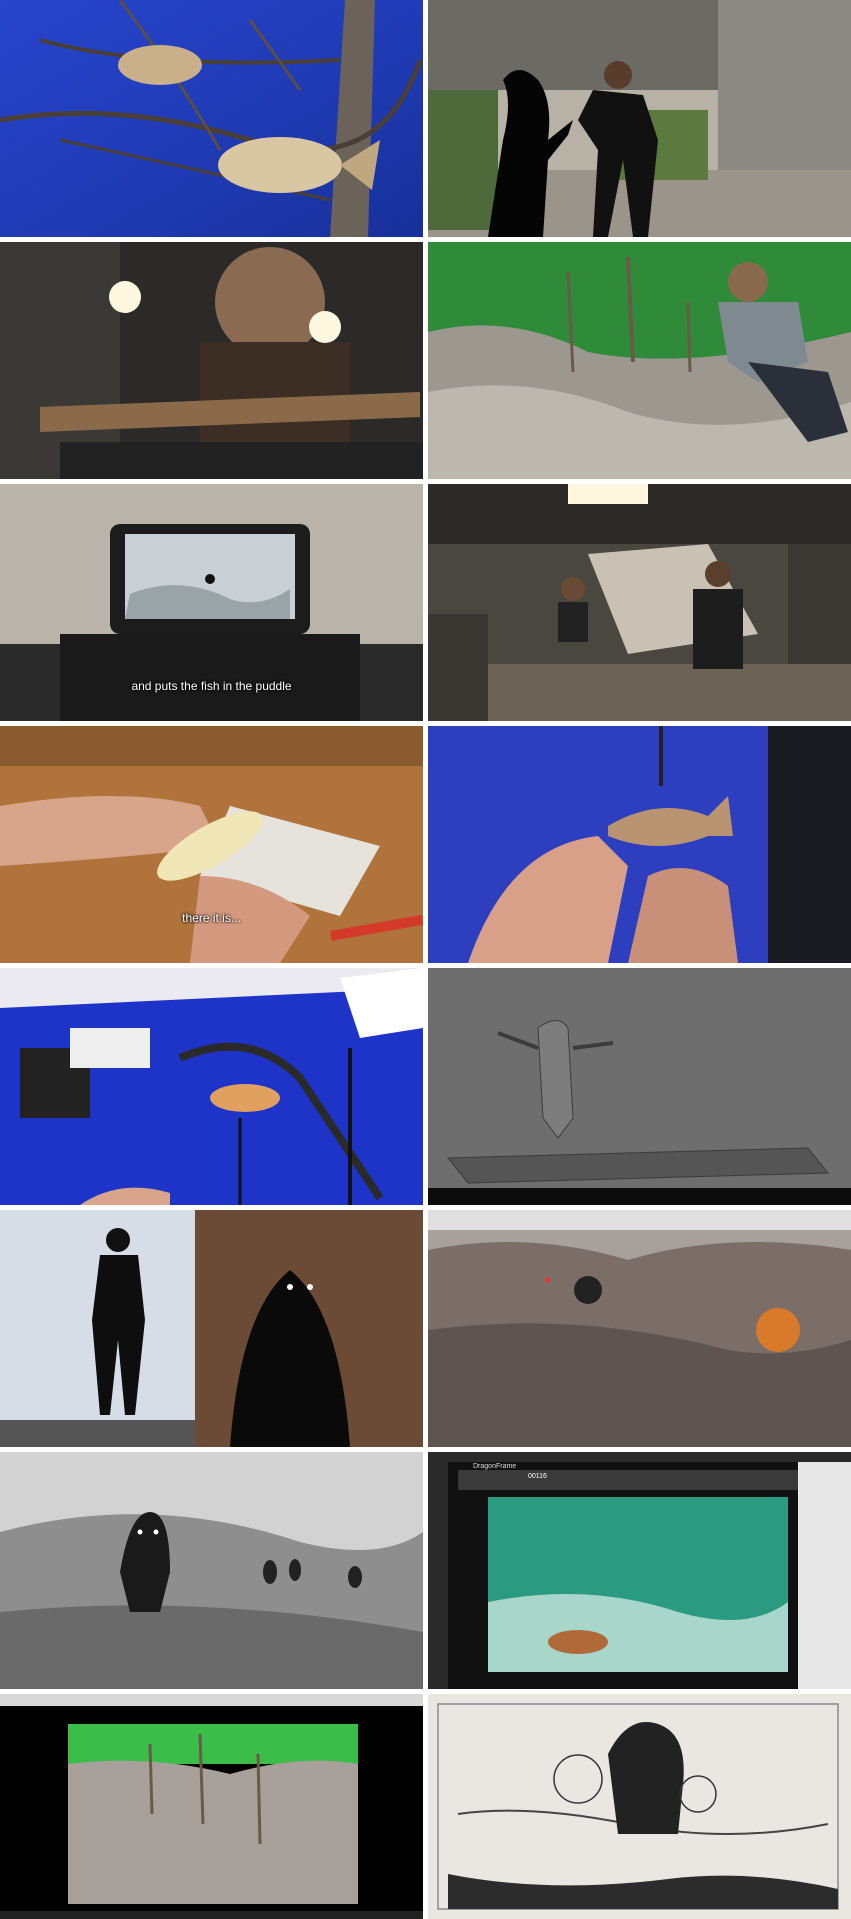  I want to click on frame-camera-monitor: and puts the fish in the puddle, so click(211, 602).